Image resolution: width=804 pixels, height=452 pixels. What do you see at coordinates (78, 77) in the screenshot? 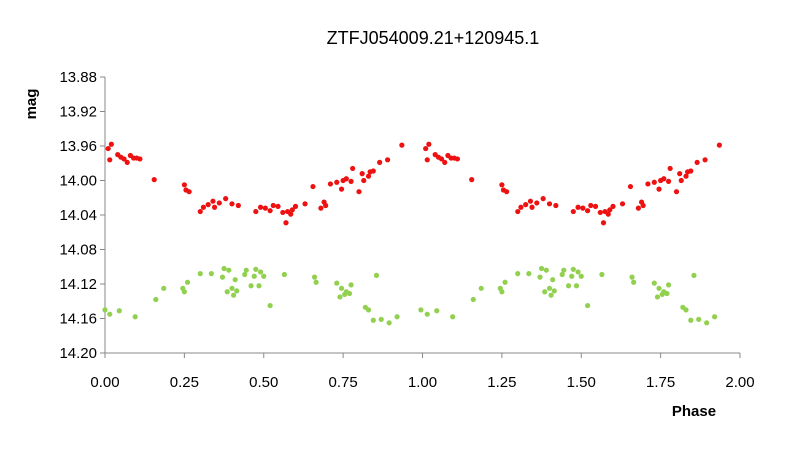
I see `y-tick-label: 13.88` at bounding box center [78, 77].